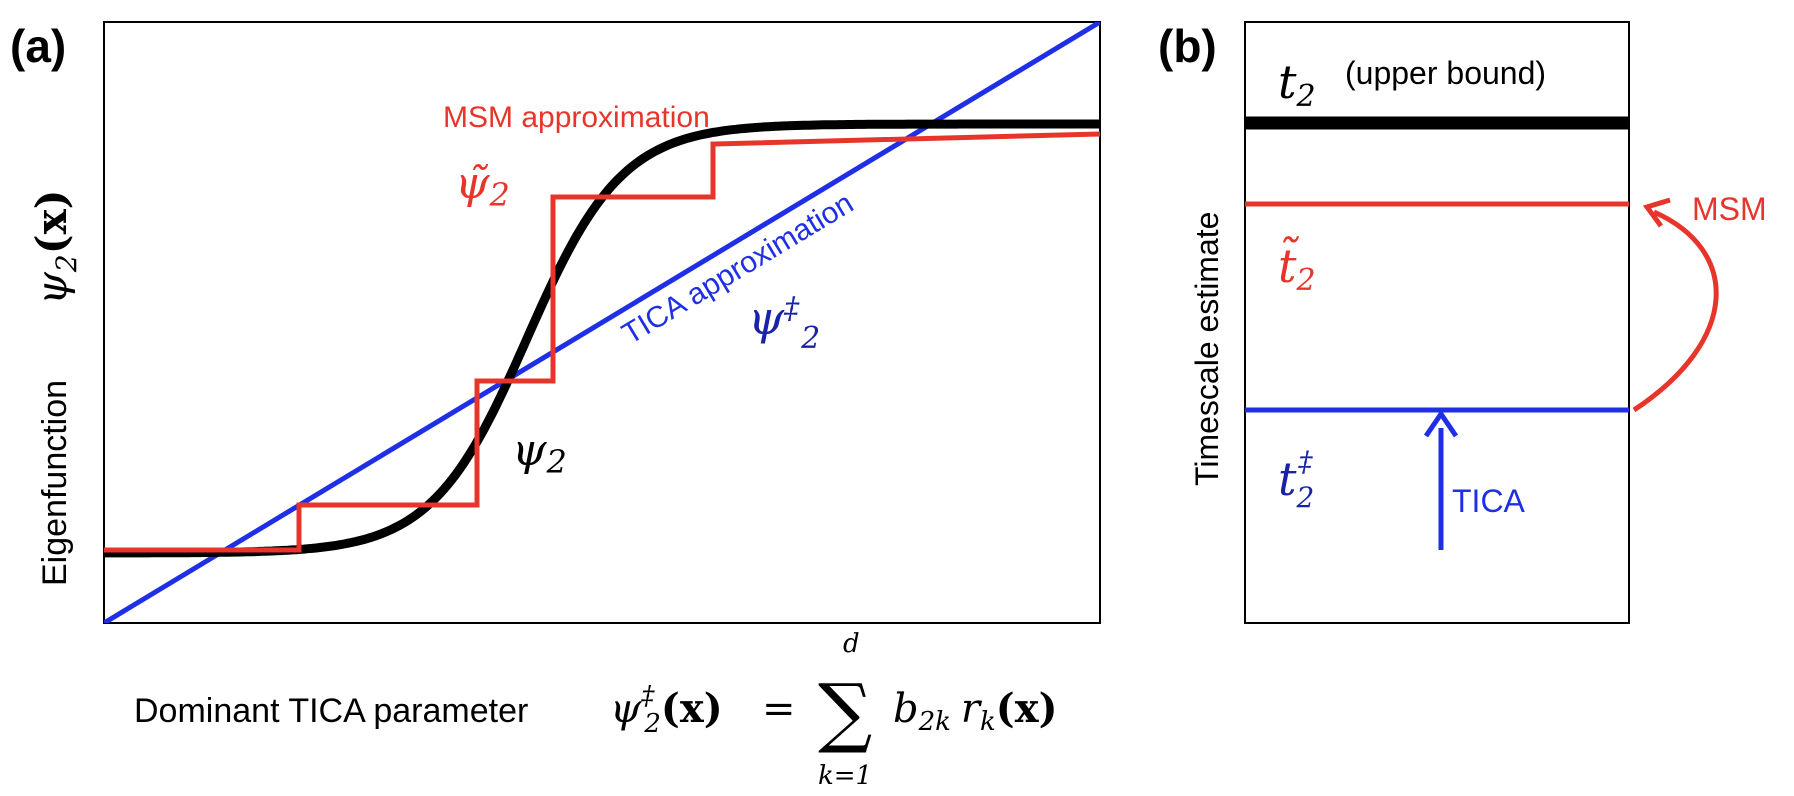  Describe the element at coordinates (1445, 73) in the screenshot. I see `upper-bound-note: (upper bound)` at that location.